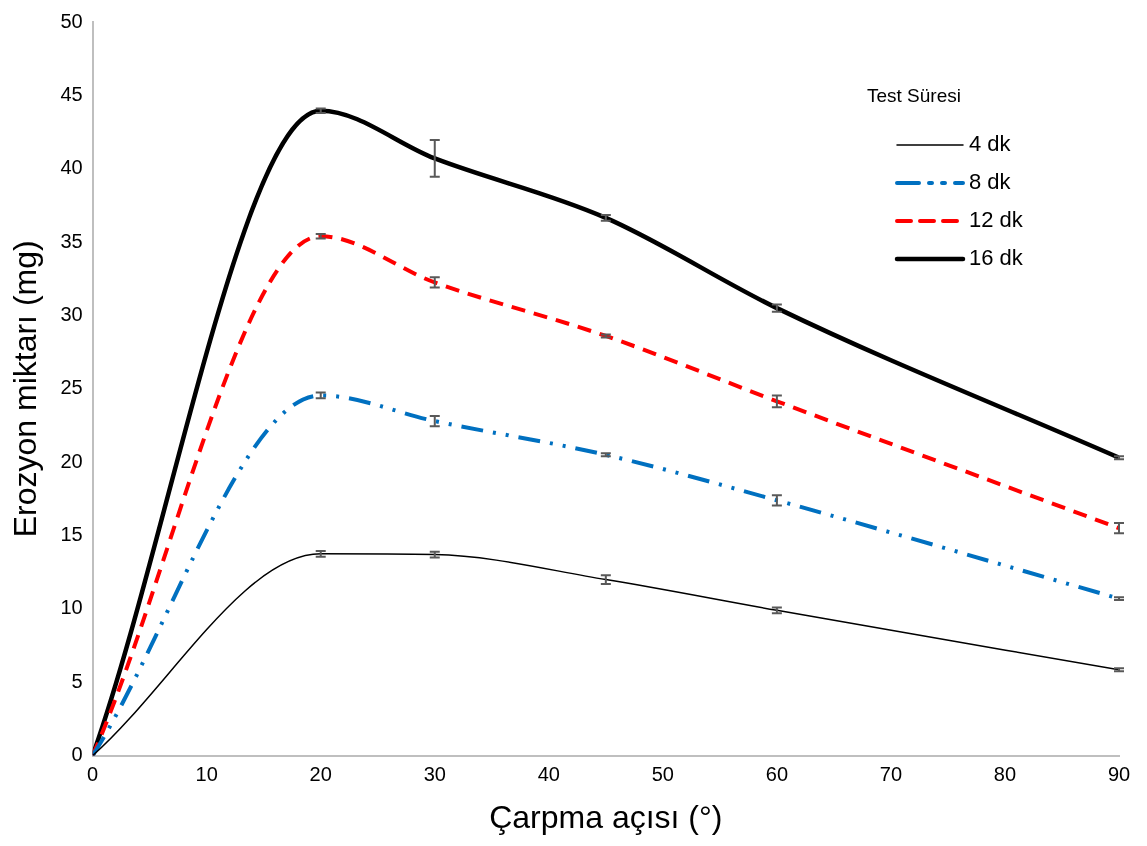 This screenshot has height=846, width=1147. What do you see at coordinates (606, 816) in the screenshot?
I see `x-axis-title: Çarpma açısı (°)` at bounding box center [606, 816].